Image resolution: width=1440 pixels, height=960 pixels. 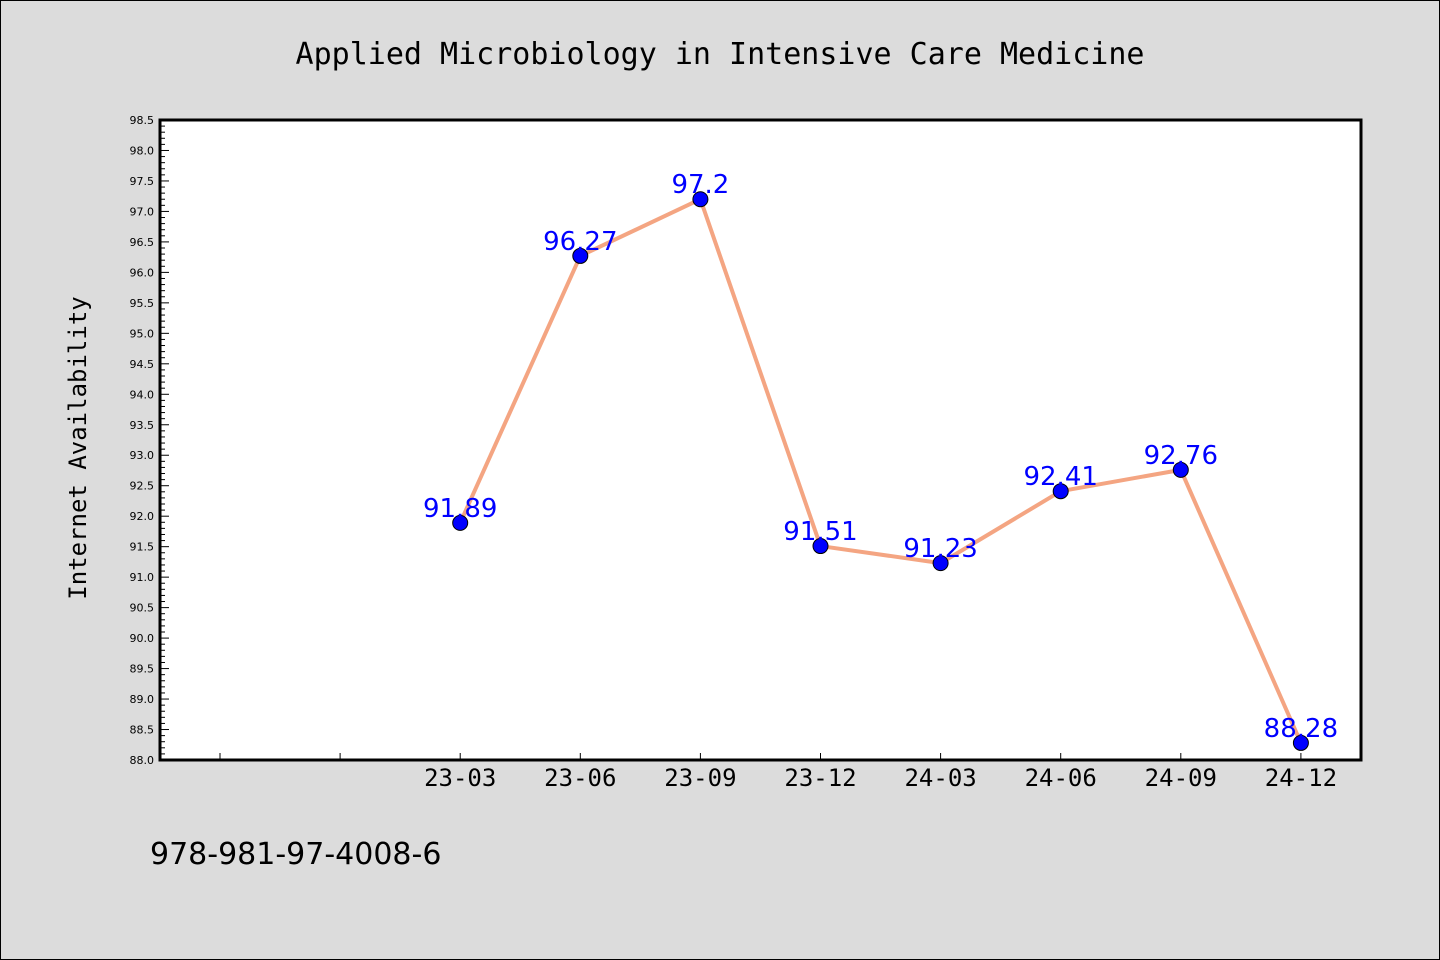 What do you see at coordinates (1301, 778) in the screenshot?
I see `x-tick-label: 24-12` at bounding box center [1301, 778].